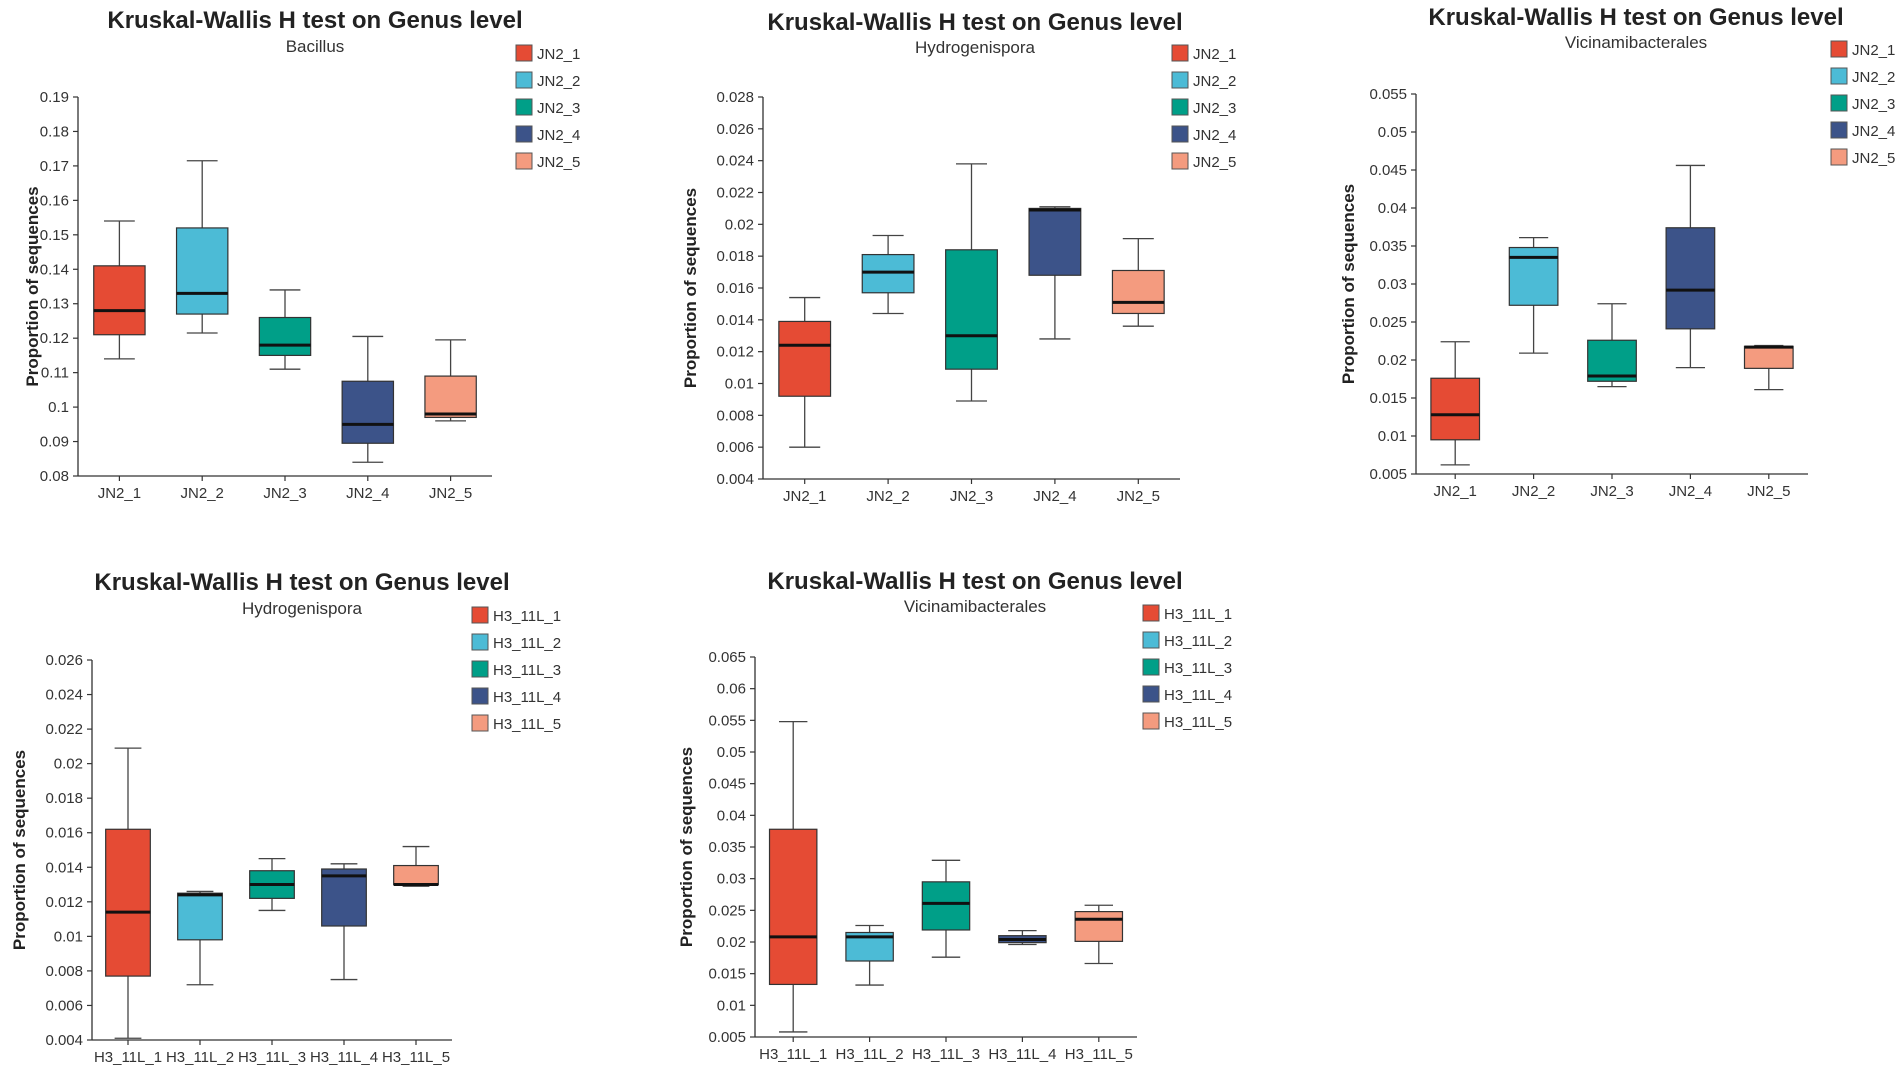 The image size is (1902, 1078). I want to click on y-tick-label: 0.12, so click(54, 338).